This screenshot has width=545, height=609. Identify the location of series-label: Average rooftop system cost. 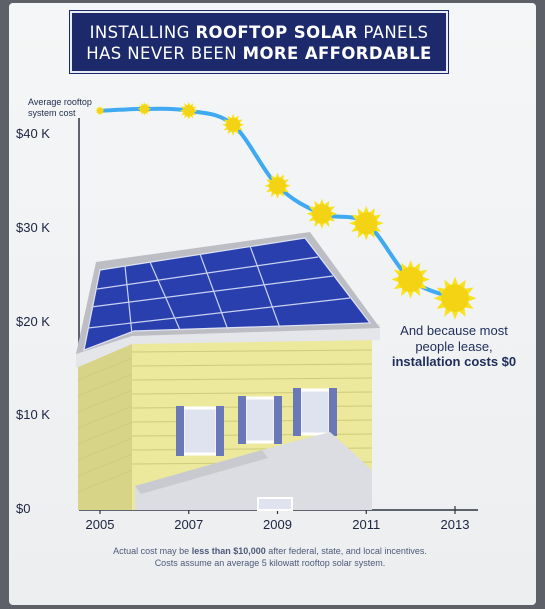
(74, 108).